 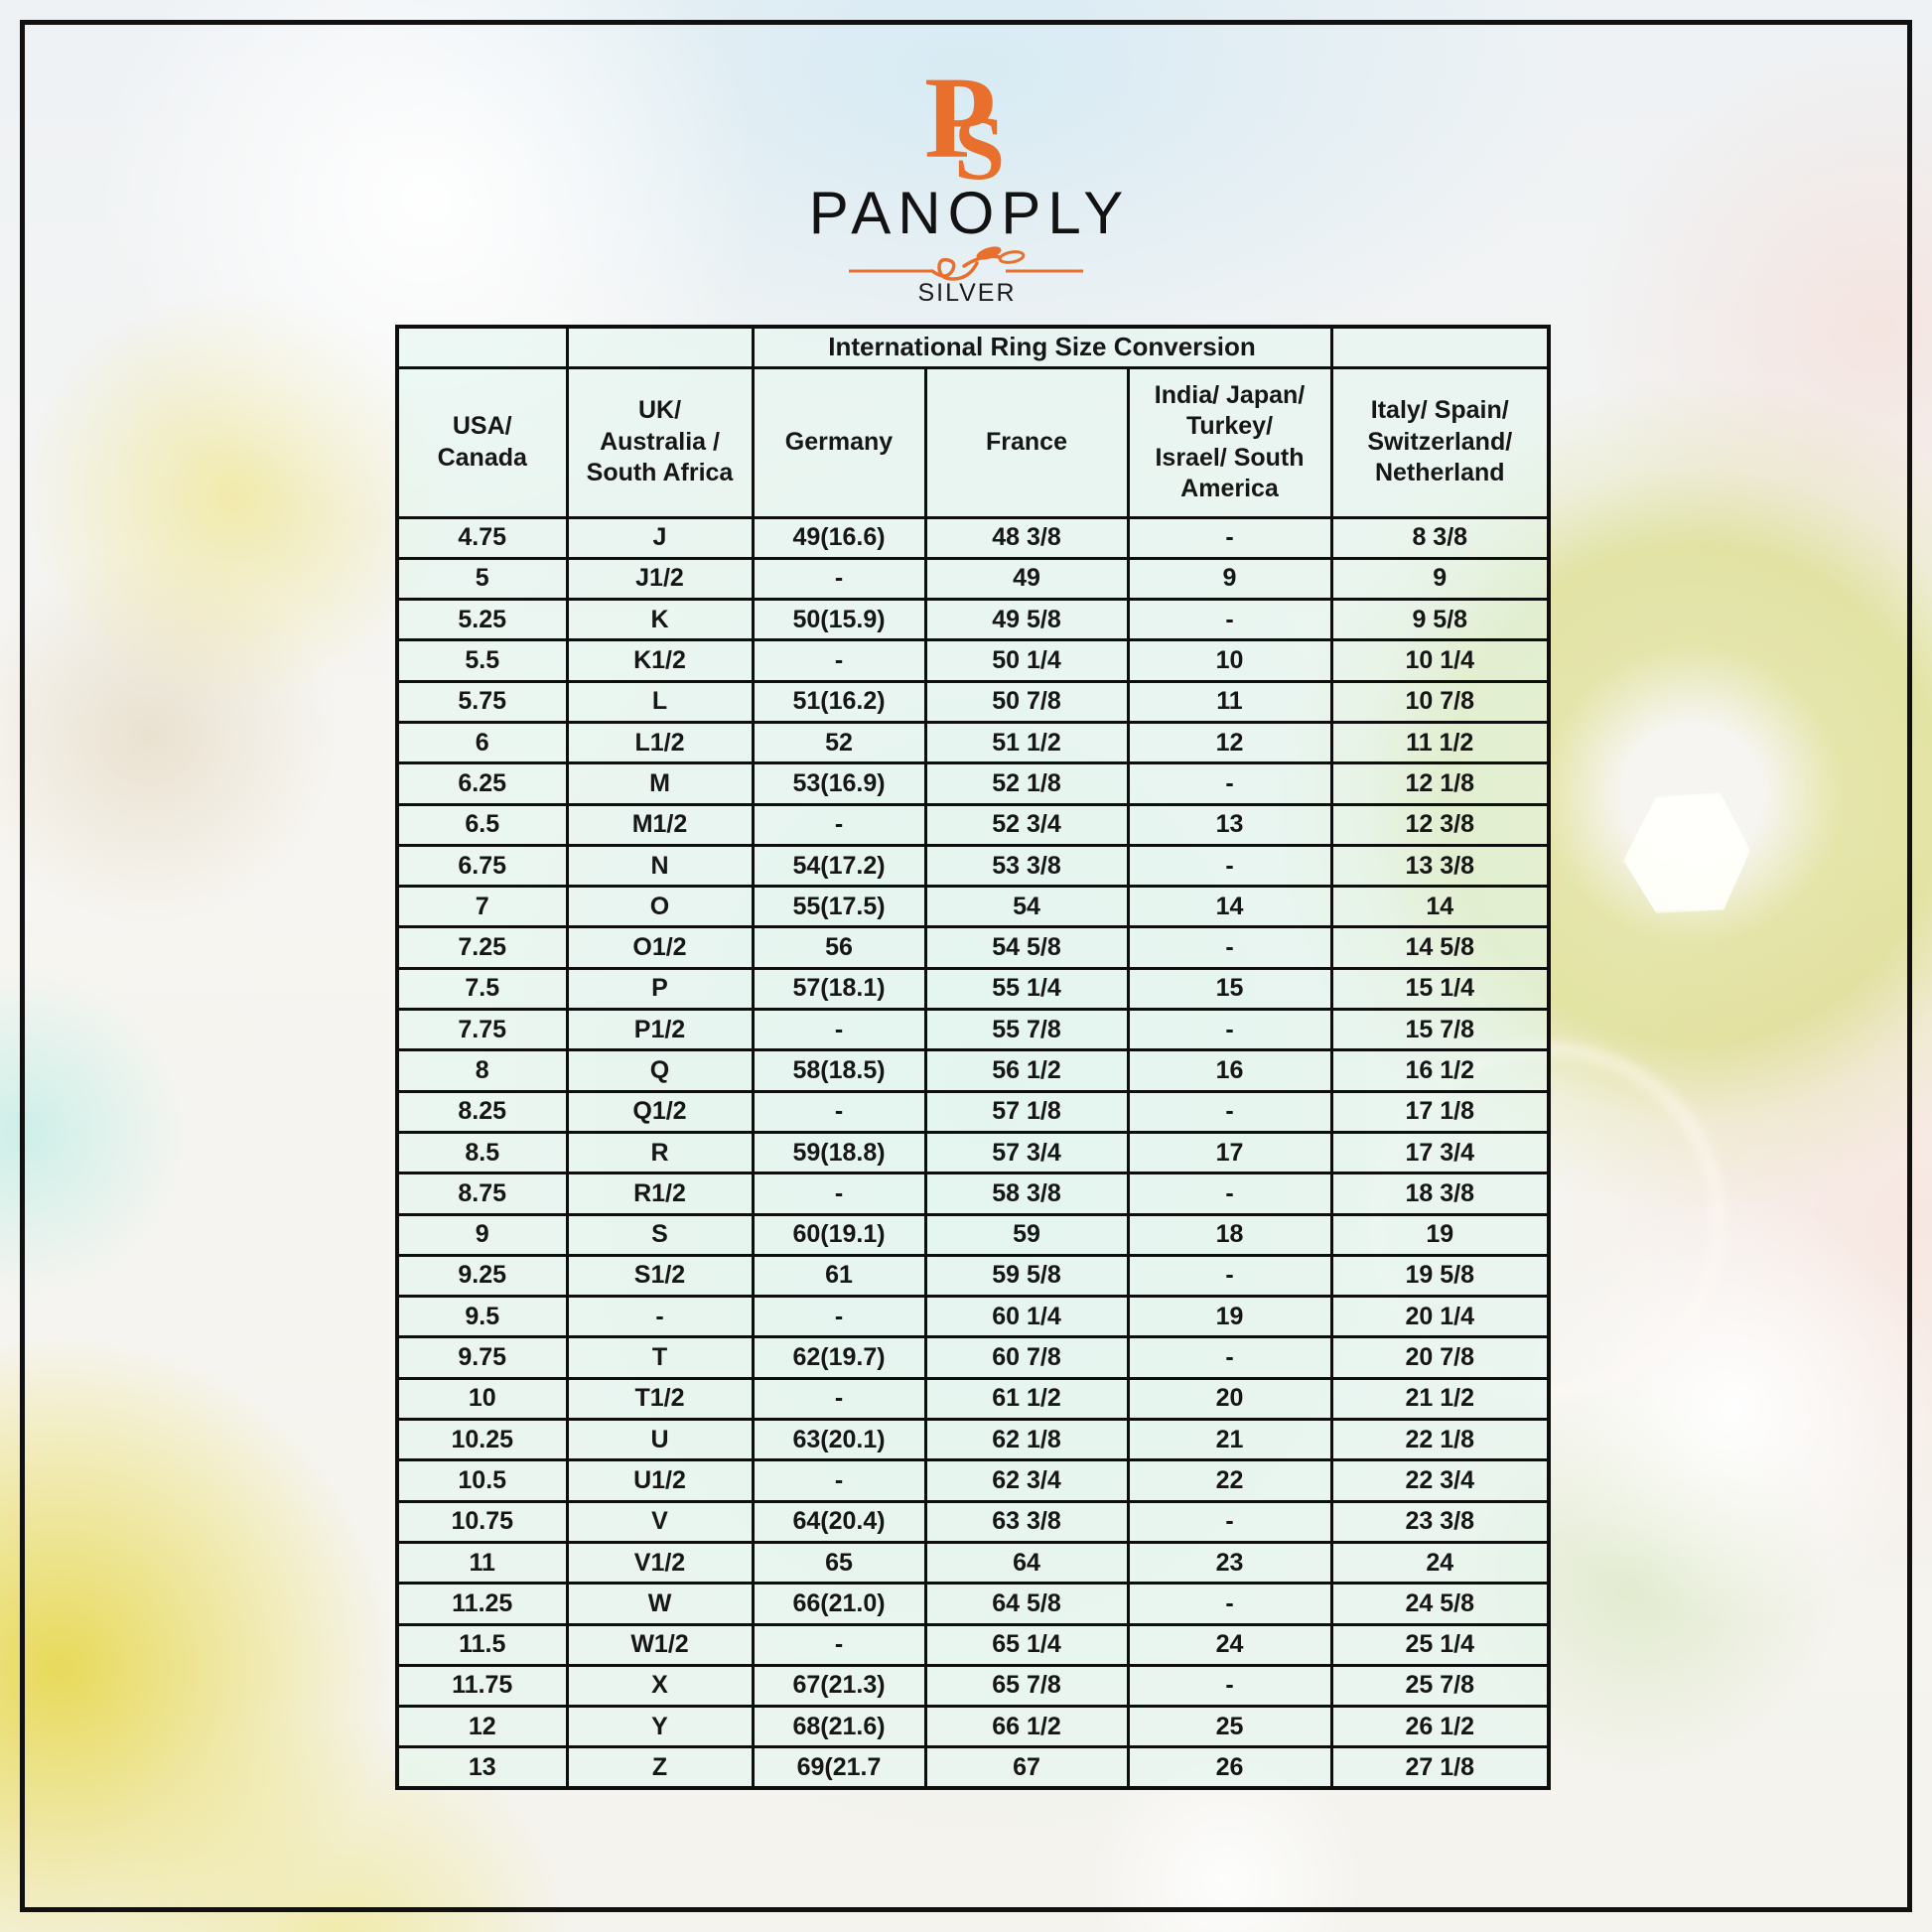 I want to click on table-row: 7.25 O1/2 56 54 5/8 - 14 5/8, so click(x=973, y=947).